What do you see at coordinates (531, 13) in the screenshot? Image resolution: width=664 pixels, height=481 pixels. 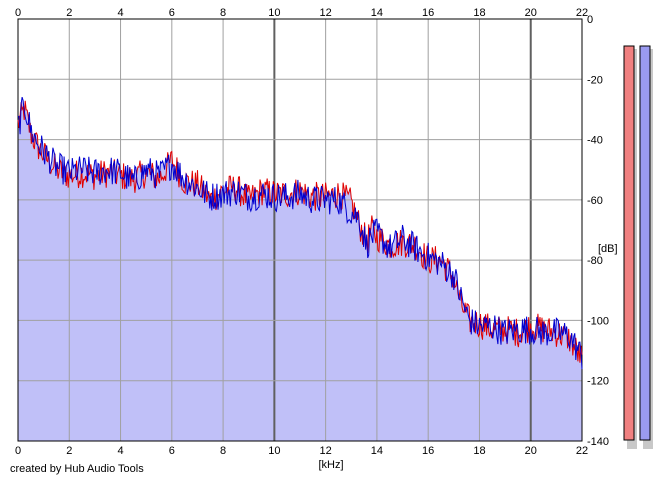 I see `x-tick-label-top: 20` at bounding box center [531, 13].